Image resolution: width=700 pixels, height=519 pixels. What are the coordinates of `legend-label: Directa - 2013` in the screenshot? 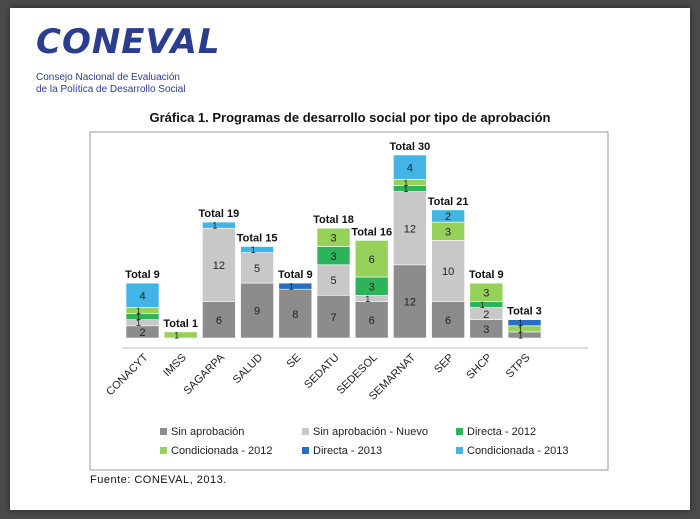 It's located at (347, 451).